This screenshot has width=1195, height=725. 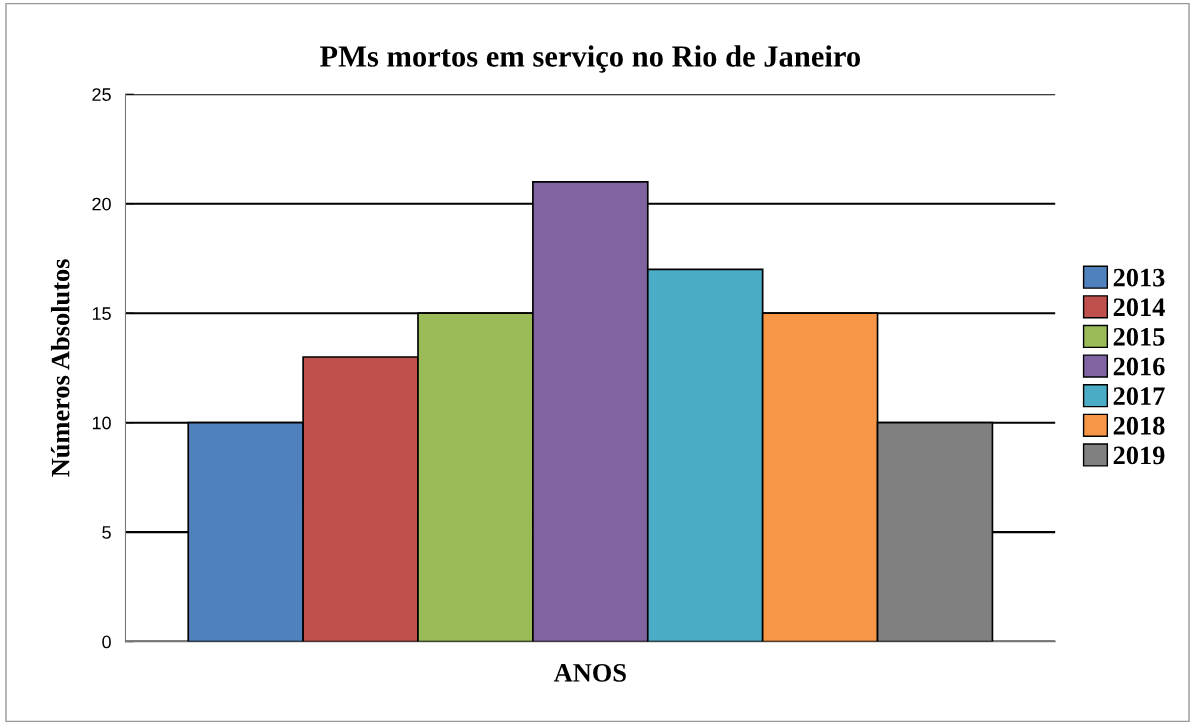 I want to click on legend-label: 2018, so click(x=1139, y=425).